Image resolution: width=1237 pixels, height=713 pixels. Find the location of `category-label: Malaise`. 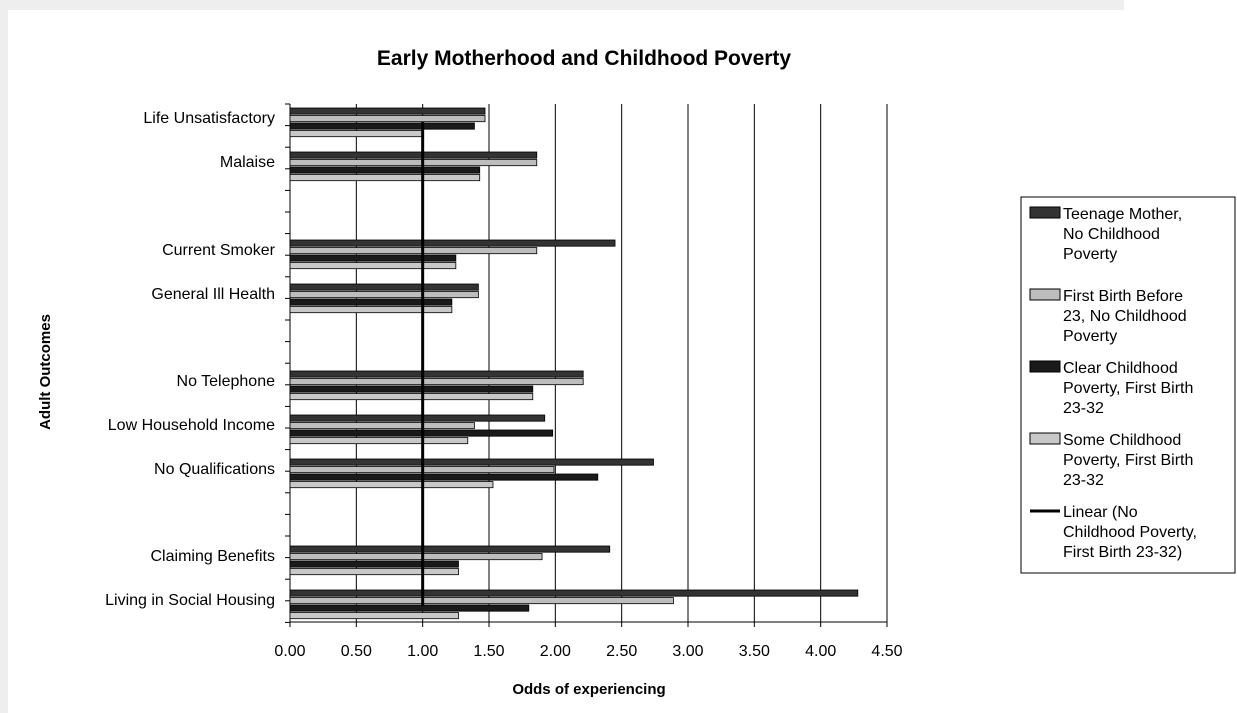

category-label: Malaise is located at coordinates (247, 162).